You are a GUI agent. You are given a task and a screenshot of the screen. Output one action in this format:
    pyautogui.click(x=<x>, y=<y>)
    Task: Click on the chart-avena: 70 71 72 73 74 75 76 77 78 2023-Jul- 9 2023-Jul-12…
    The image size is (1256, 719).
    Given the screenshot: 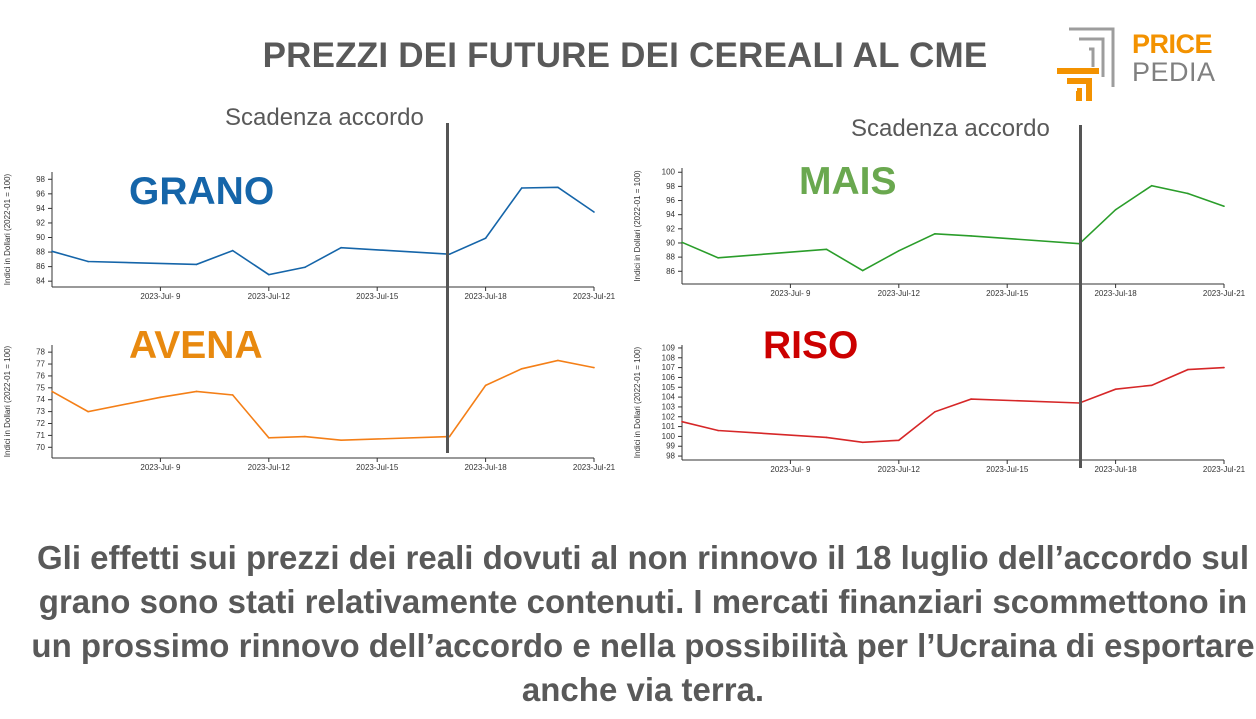 What is the action you would take?
    pyautogui.click(x=310, y=407)
    